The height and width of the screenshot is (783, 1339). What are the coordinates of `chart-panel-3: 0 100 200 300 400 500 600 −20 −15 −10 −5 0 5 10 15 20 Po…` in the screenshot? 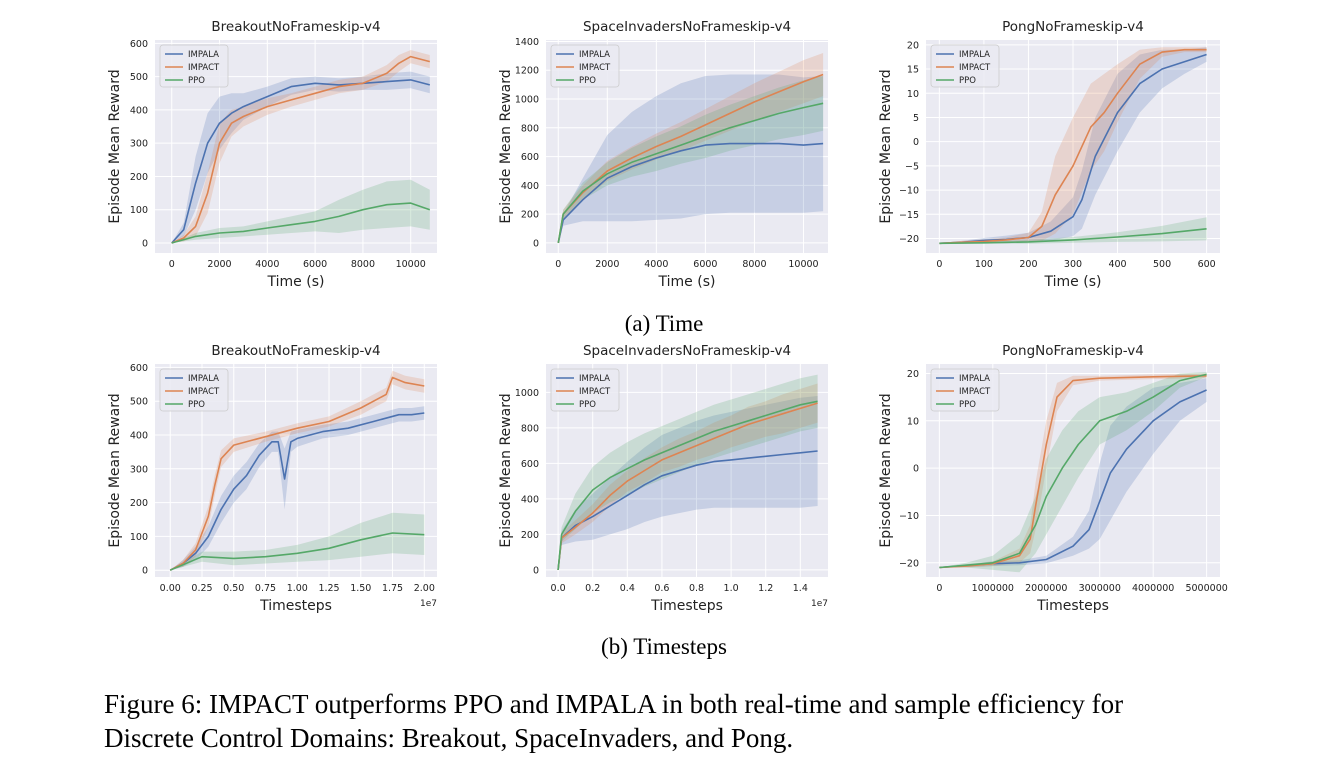 It's located at (1049, 154).